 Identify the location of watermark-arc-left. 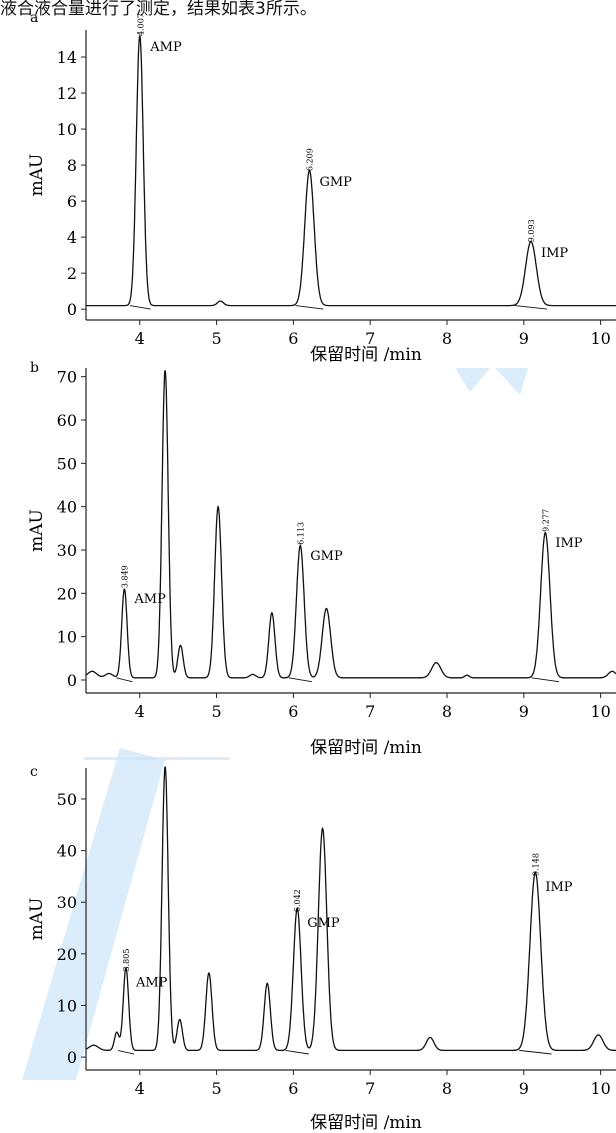
(93, 914).